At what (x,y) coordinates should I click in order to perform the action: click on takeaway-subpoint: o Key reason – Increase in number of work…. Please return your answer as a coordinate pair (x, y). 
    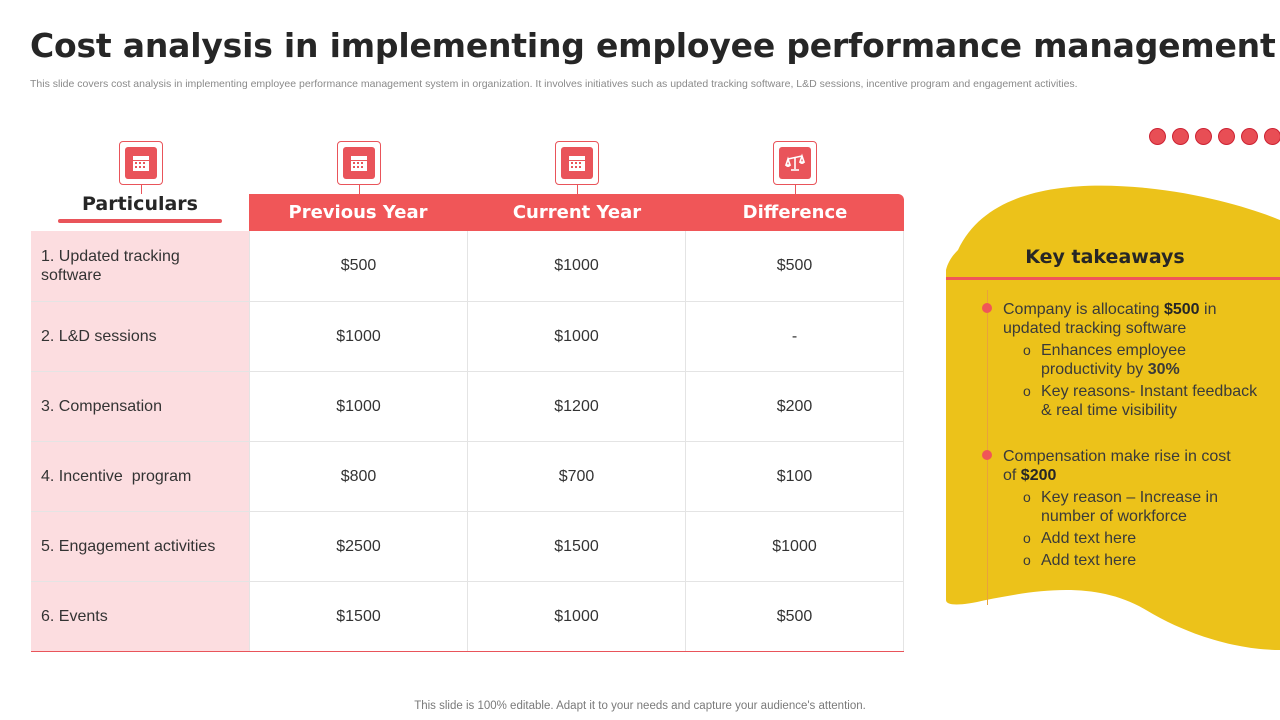
    Looking at the image, I should click on (1120, 507).